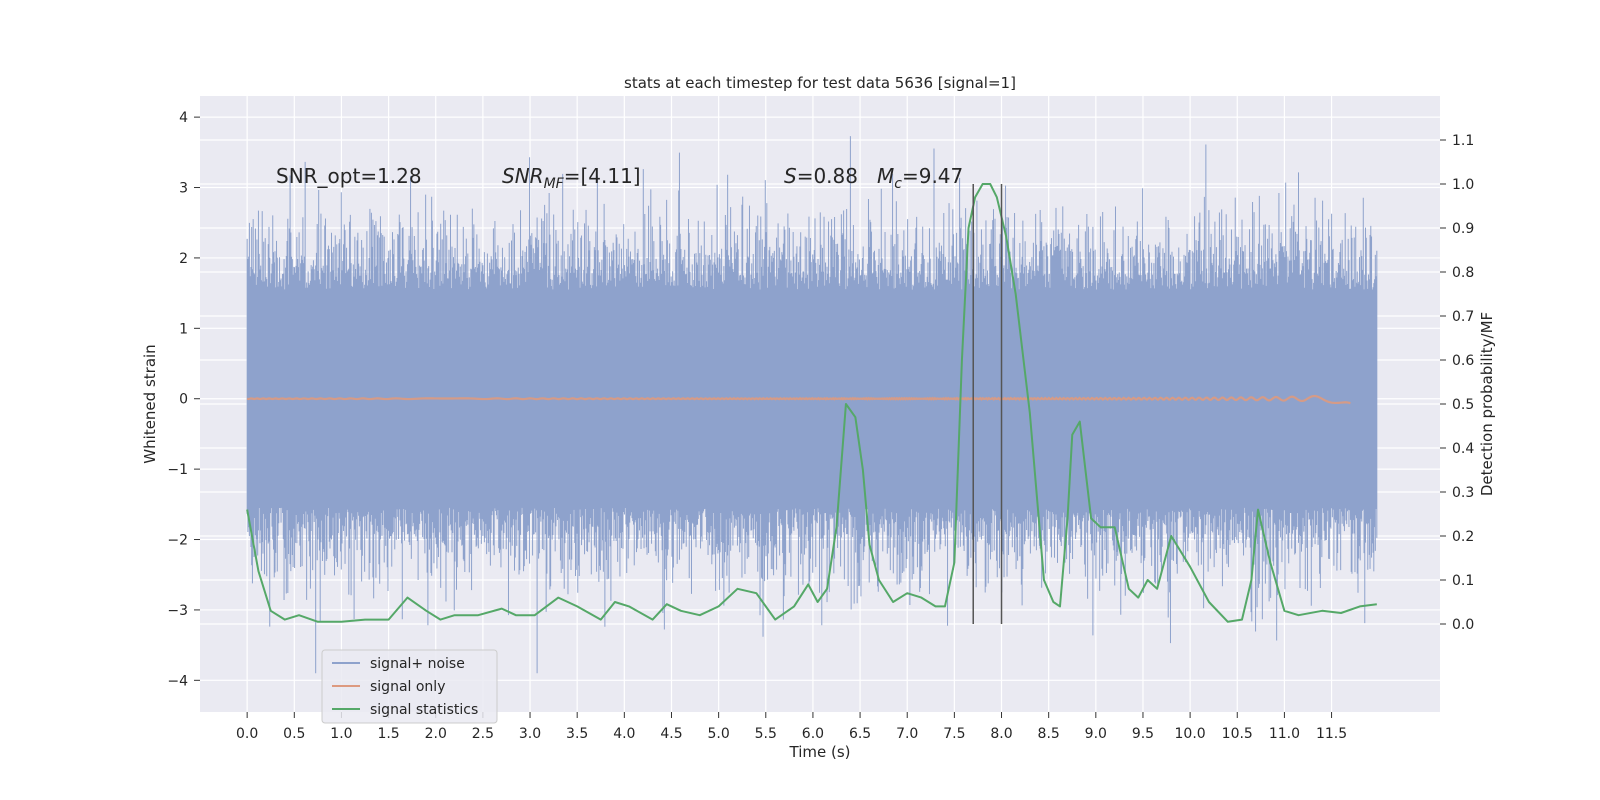 The height and width of the screenshot is (800, 1600). What do you see at coordinates (920, 178) in the screenshot?
I see `annotation-mc: Mc=9.47` at bounding box center [920, 178].